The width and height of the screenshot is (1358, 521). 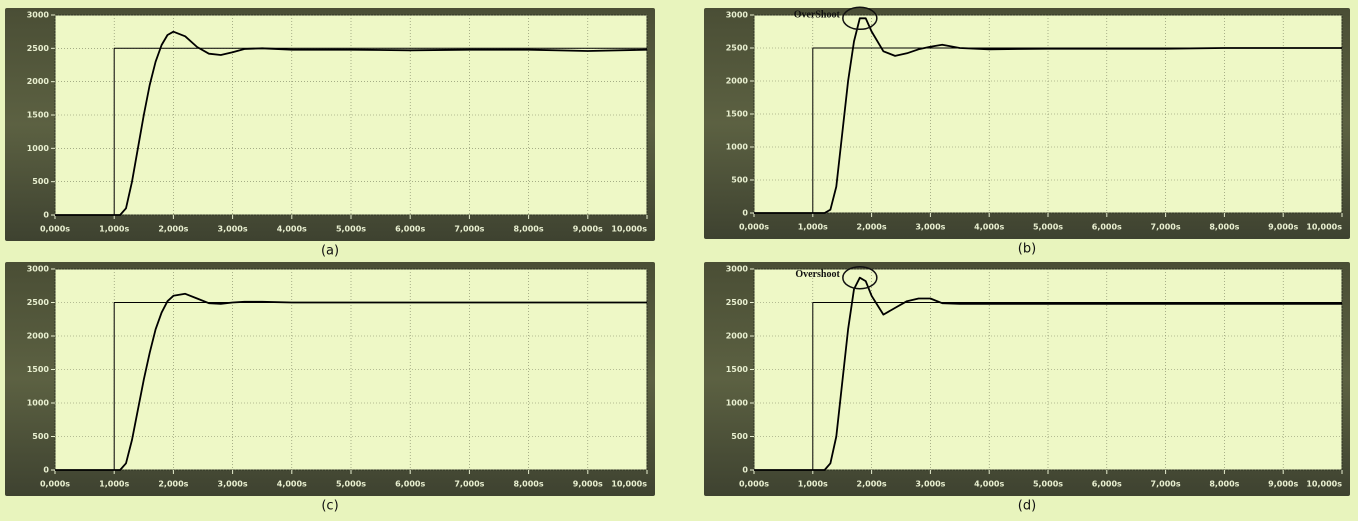 I want to click on caption: (a), so click(x=330, y=251).